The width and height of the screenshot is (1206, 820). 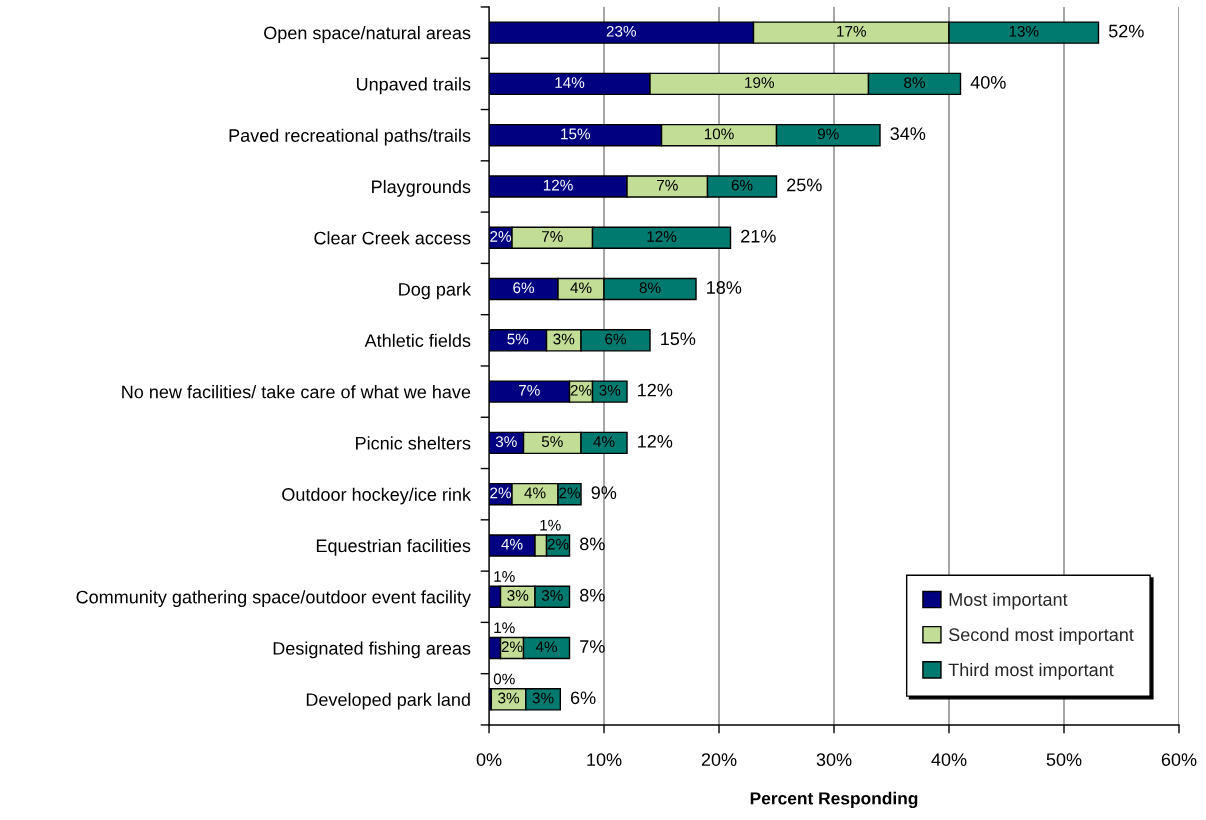 What do you see at coordinates (604, 493) in the screenshot?
I see `total-label: 9%` at bounding box center [604, 493].